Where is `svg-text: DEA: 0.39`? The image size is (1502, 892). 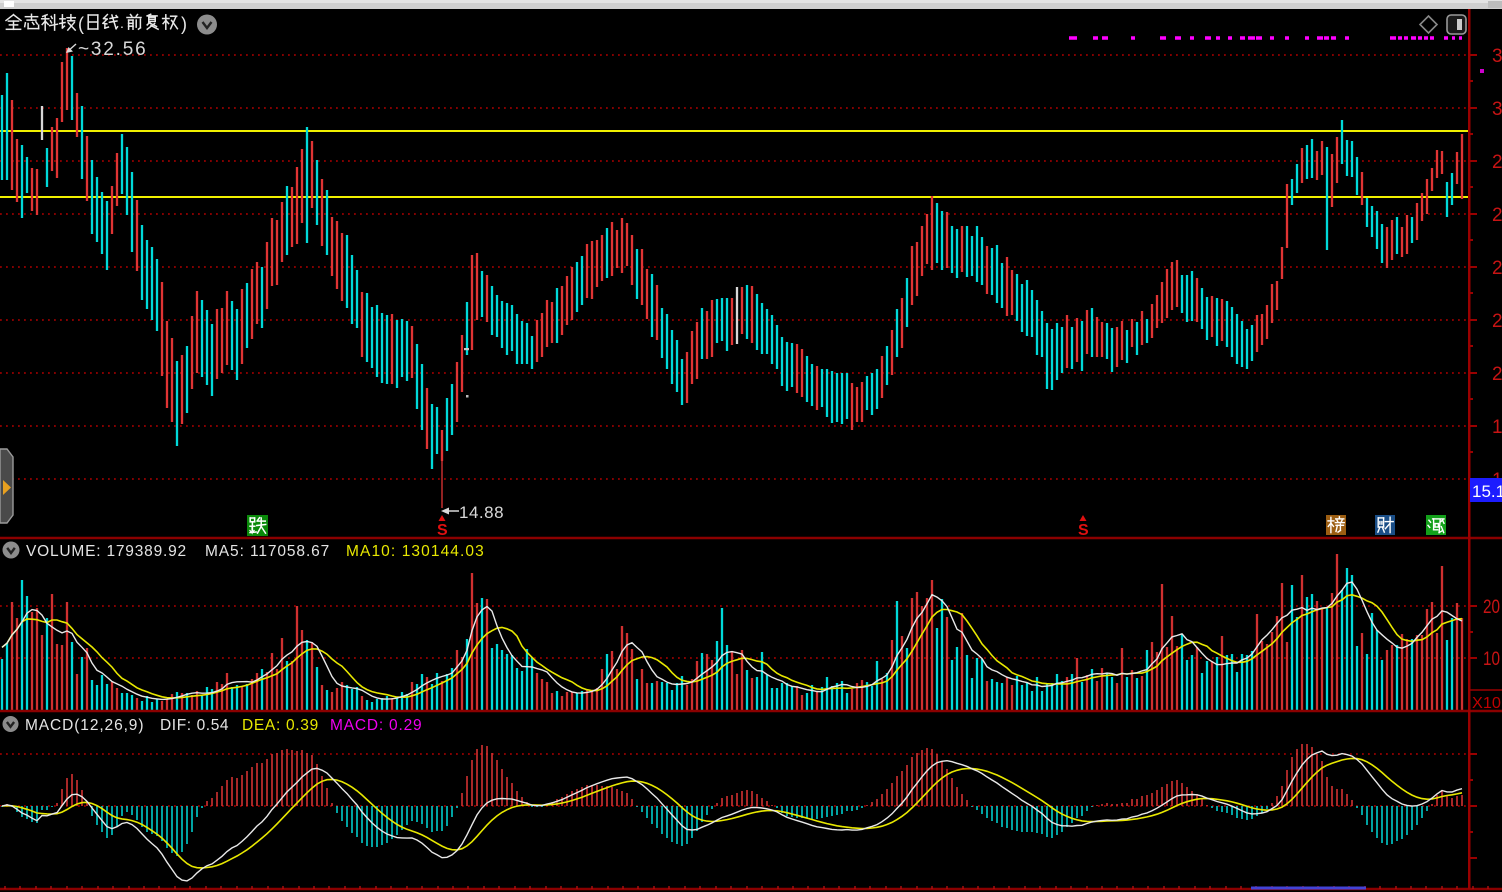
svg-text: DEA: 0.39 is located at coordinates (280, 725).